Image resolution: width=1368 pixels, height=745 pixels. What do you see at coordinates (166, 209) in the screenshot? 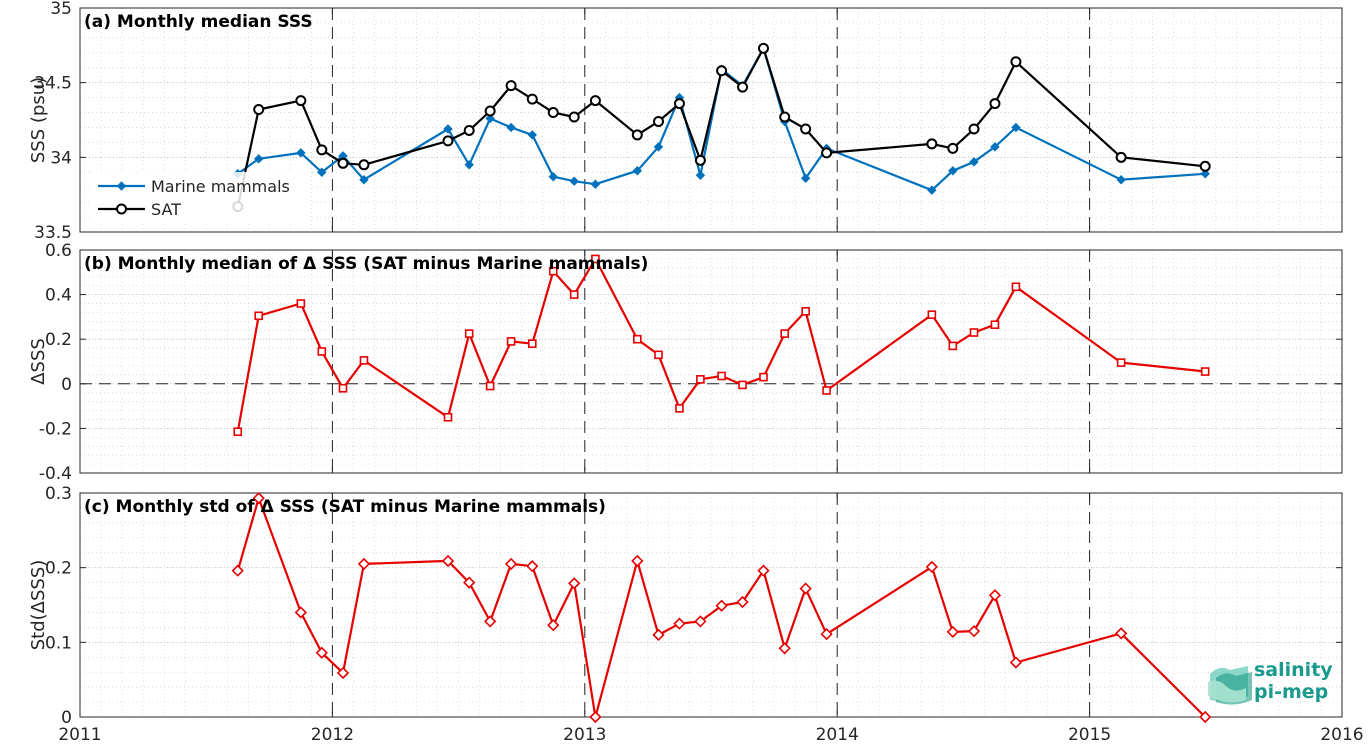
I see `legend-label-sat: SAT` at bounding box center [166, 209].